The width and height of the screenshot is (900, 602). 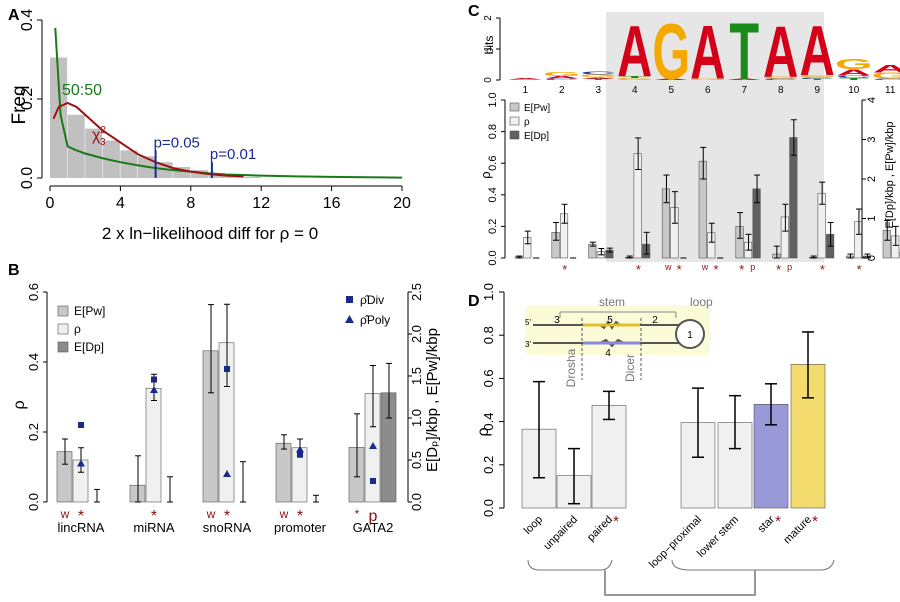 I want to click on logo-position-label: 1, so click(x=525, y=90).